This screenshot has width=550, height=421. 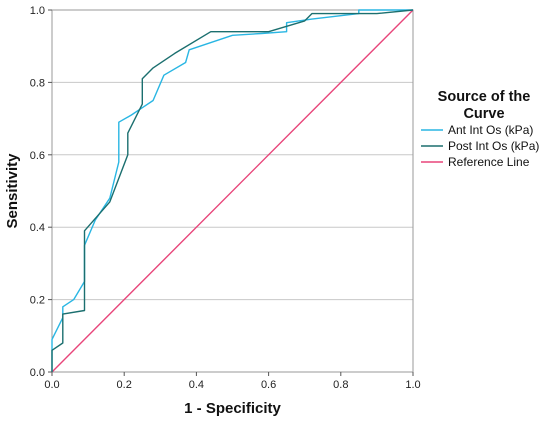 I want to click on y-tick-label-1: 0.2, so click(x=37, y=301).